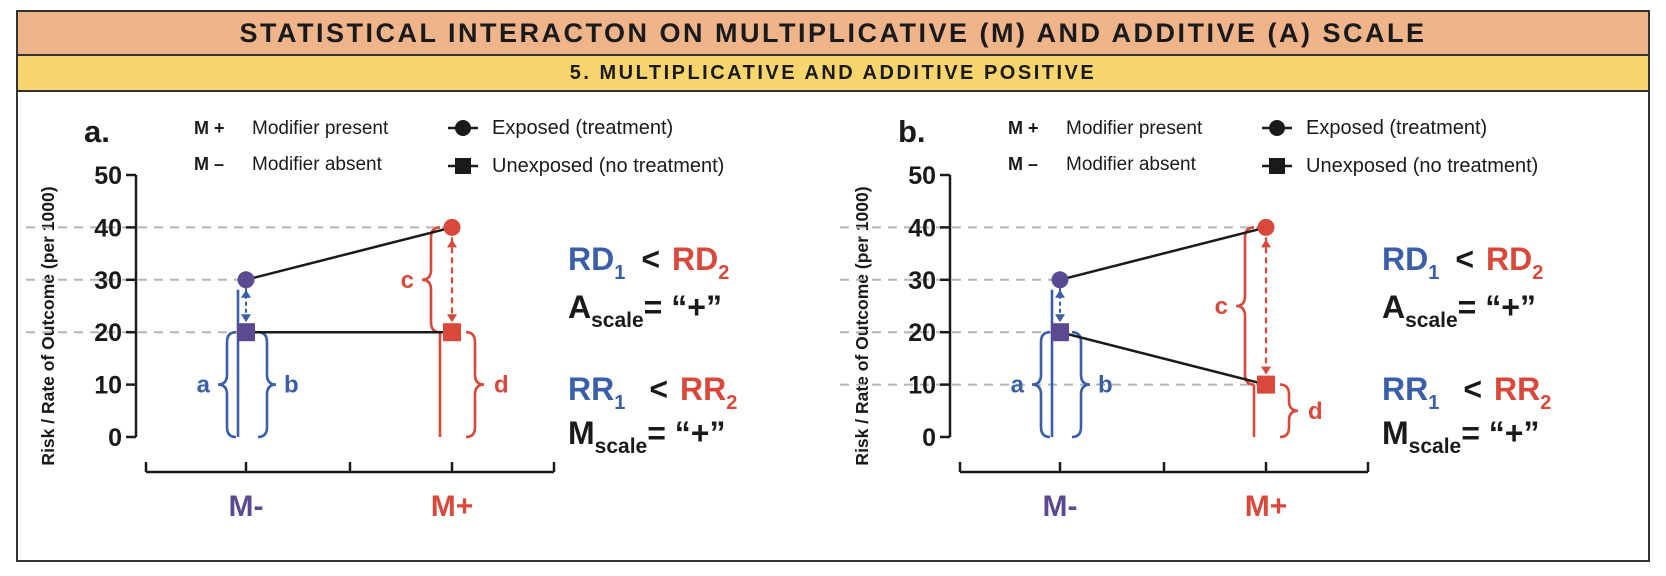 The height and width of the screenshot is (576, 1666). I want to click on series-line-unexposed, so click(1163, 358).